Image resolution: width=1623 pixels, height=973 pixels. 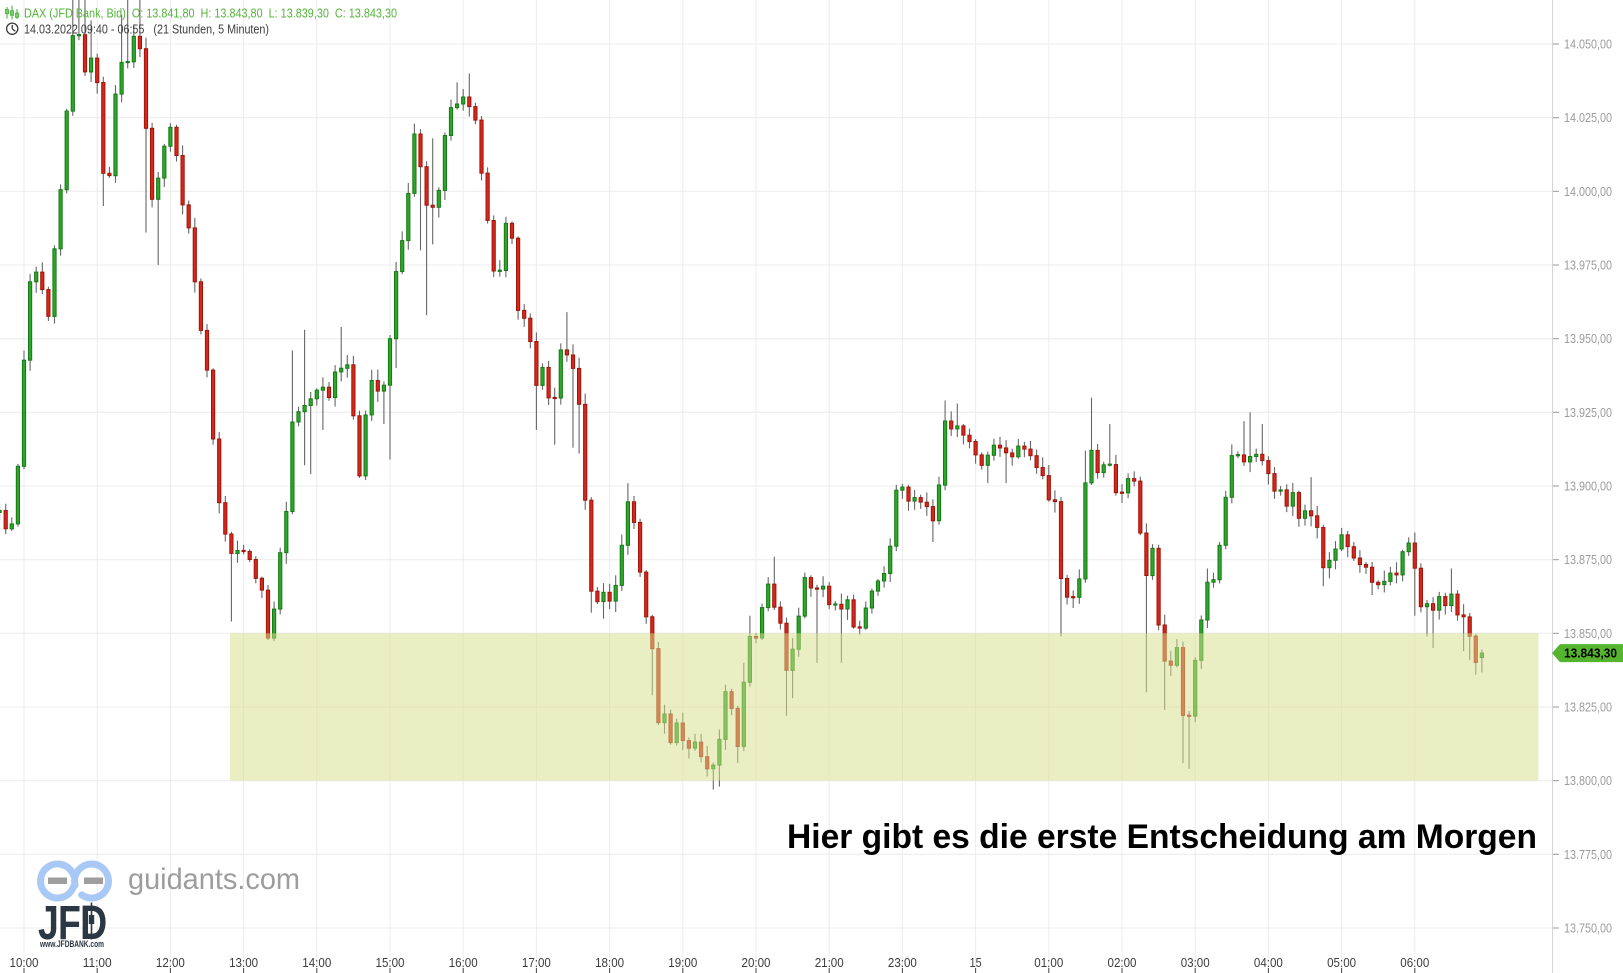 I want to click on svg-text: 11:00, so click(x=97, y=962).